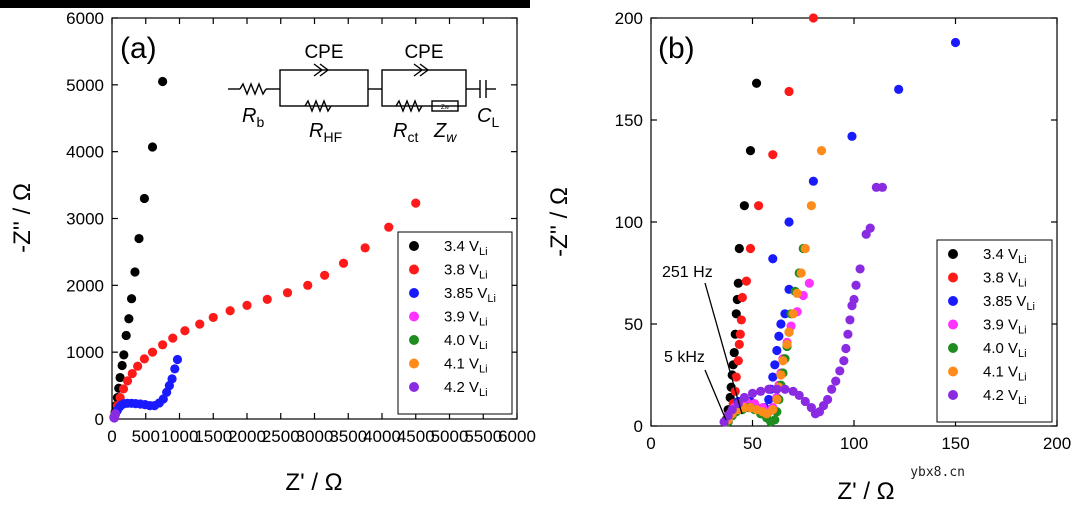 The image size is (1080, 507). What do you see at coordinates (483, 436) in the screenshot?
I see `panel-a-x-tick-label: 5500` at bounding box center [483, 436].